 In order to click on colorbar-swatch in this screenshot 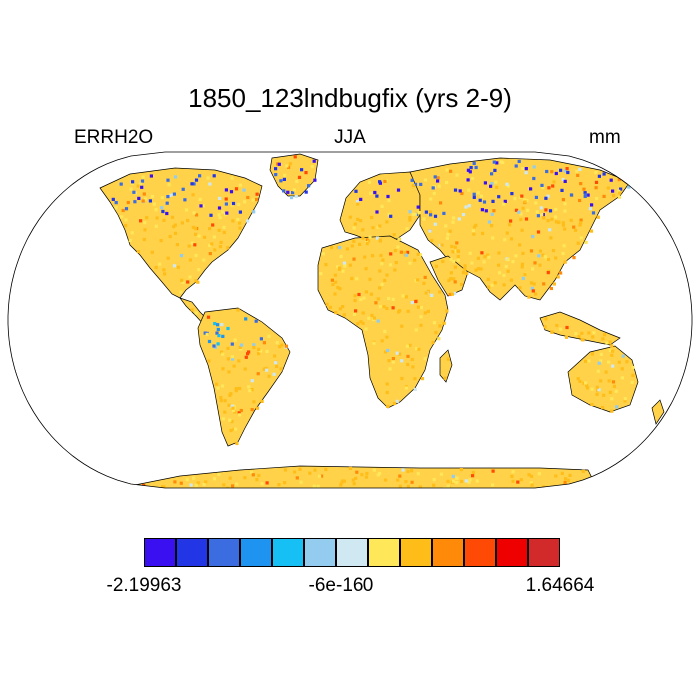, I will do `click(352, 552)`.